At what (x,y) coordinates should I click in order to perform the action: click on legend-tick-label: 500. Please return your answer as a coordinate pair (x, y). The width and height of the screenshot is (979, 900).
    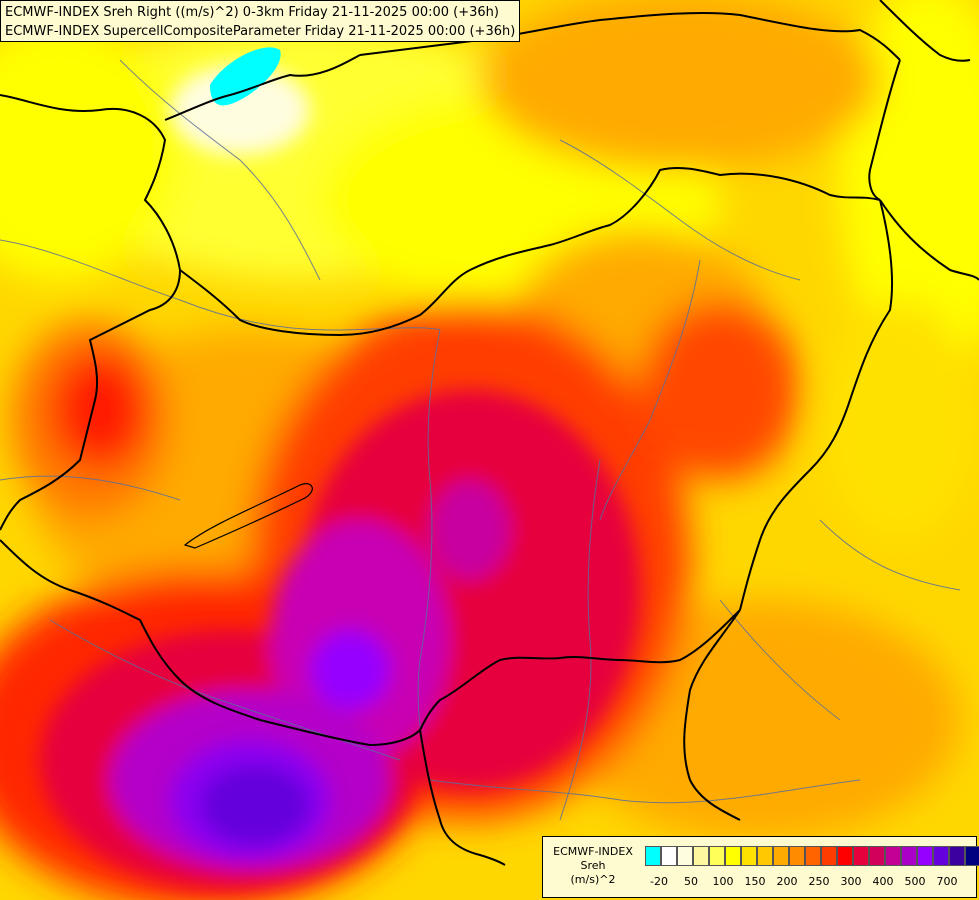
    Looking at the image, I should click on (915, 881).